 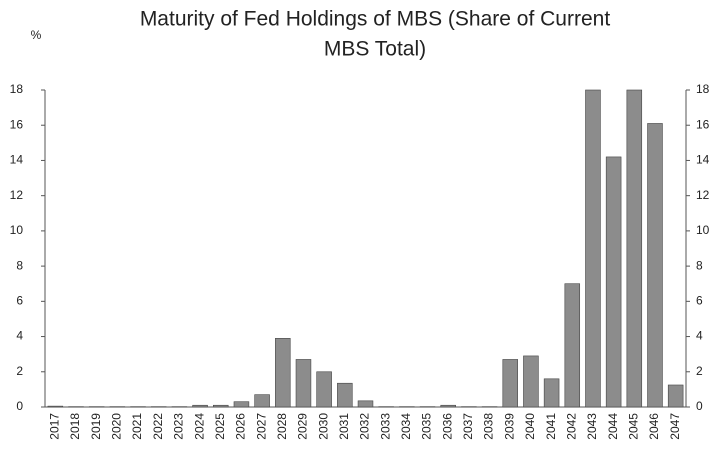 What do you see at coordinates (36, 35) in the screenshot?
I see `y-axis-label: %` at bounding box center [36, 35].